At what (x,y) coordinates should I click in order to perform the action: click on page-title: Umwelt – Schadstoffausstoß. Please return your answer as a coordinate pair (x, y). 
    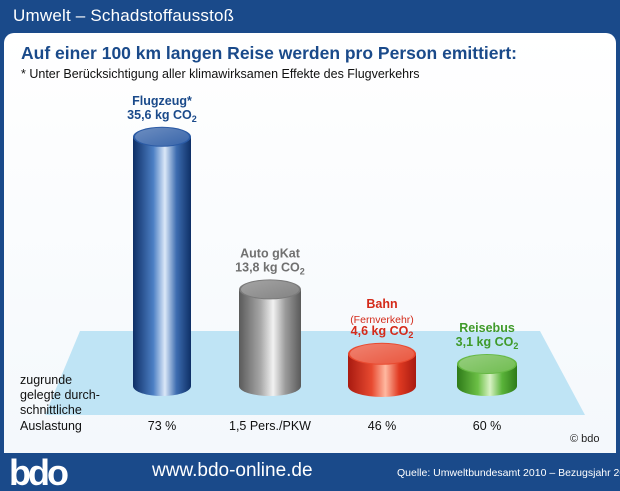
    Looking at the image, I should click on (124, 15).